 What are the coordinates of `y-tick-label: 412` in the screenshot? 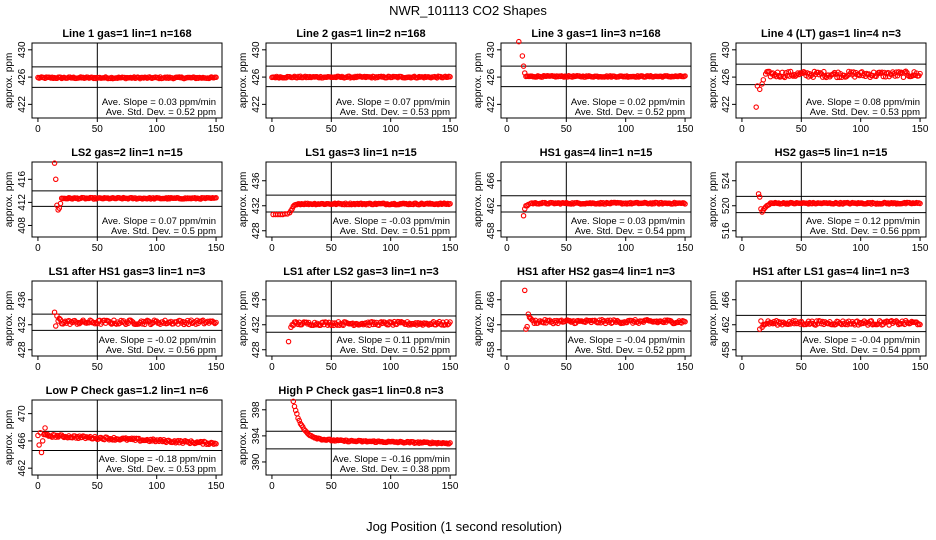 It's located at (22, 202).